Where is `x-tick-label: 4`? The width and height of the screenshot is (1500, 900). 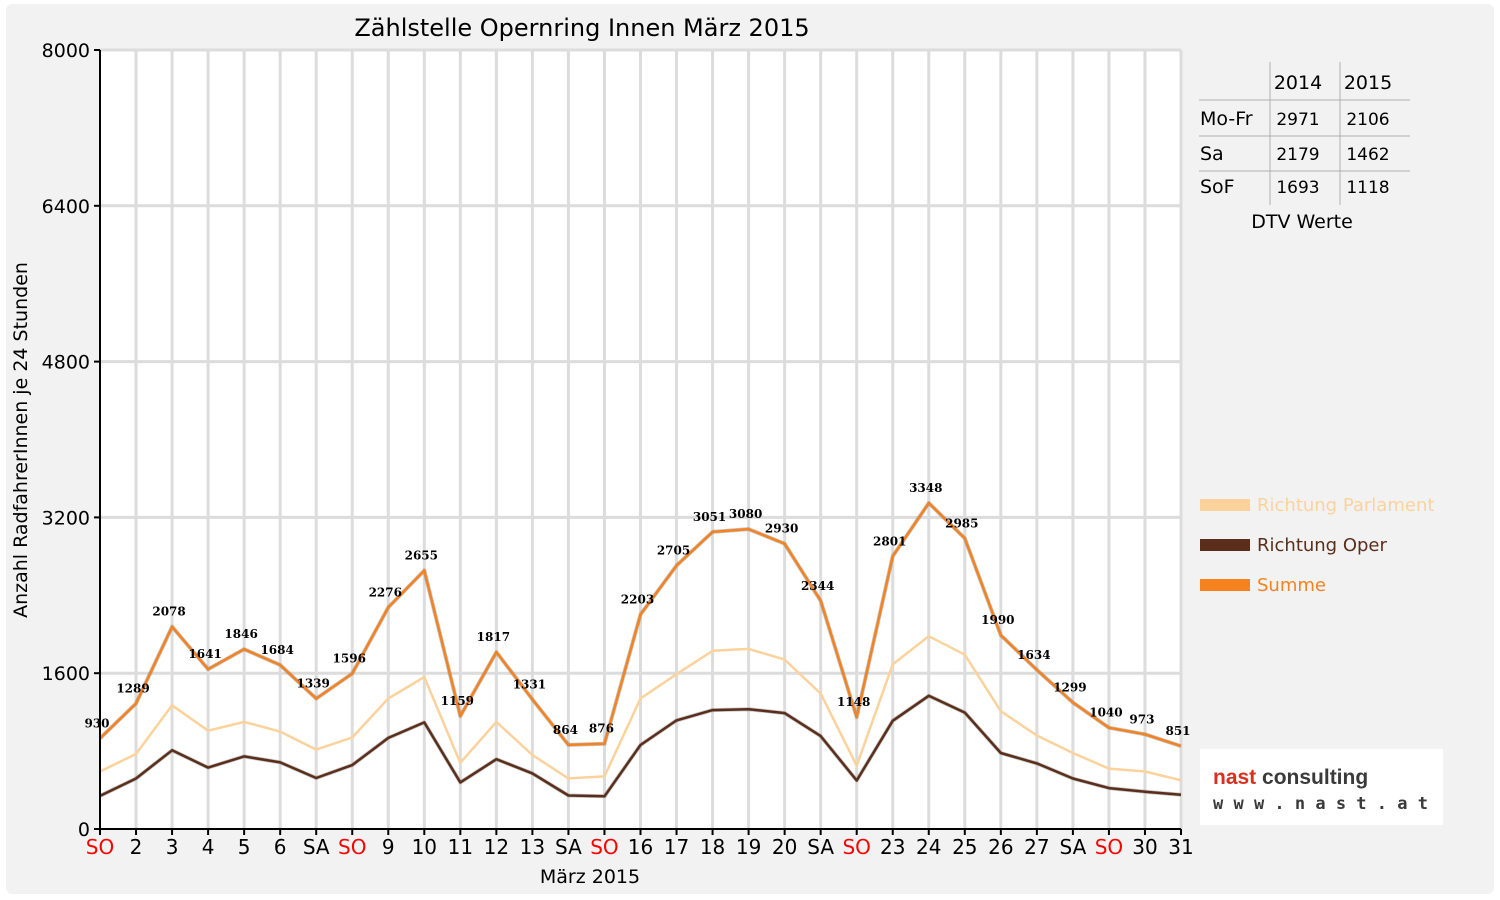
x-tick-label: 4 is located at coordinates (208, 847).